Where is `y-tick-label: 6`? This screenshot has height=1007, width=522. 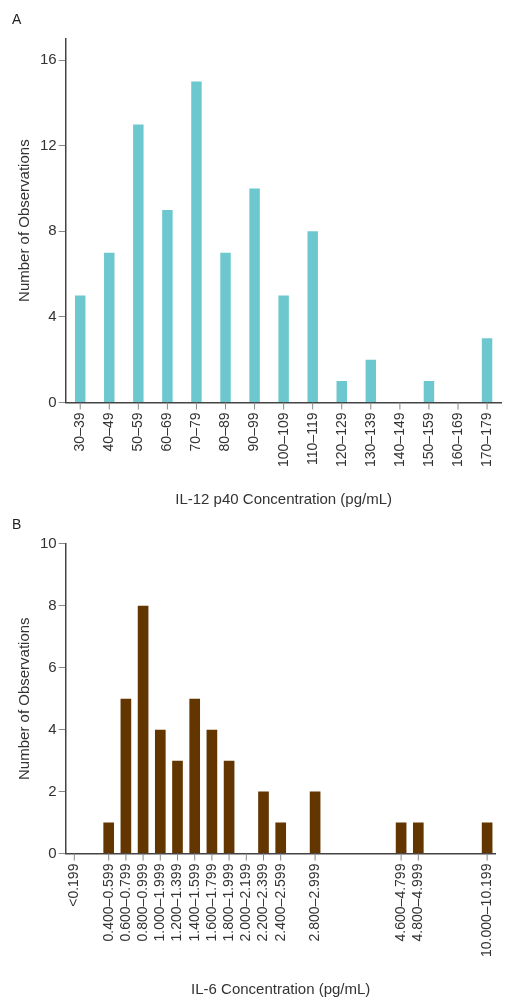 y-tick-label: 6 is located at coordinates (52, 666).